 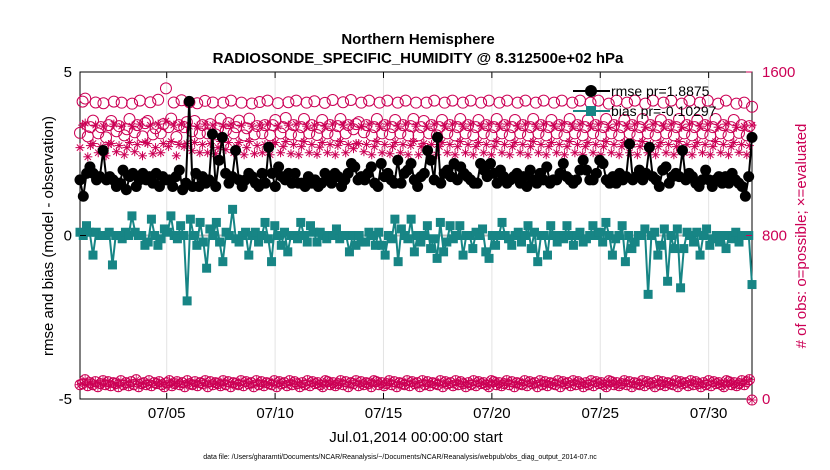 I want to click on y2-axis-label: # of obs: o=possible; ×=evaluated, so click(x=801, y=236).